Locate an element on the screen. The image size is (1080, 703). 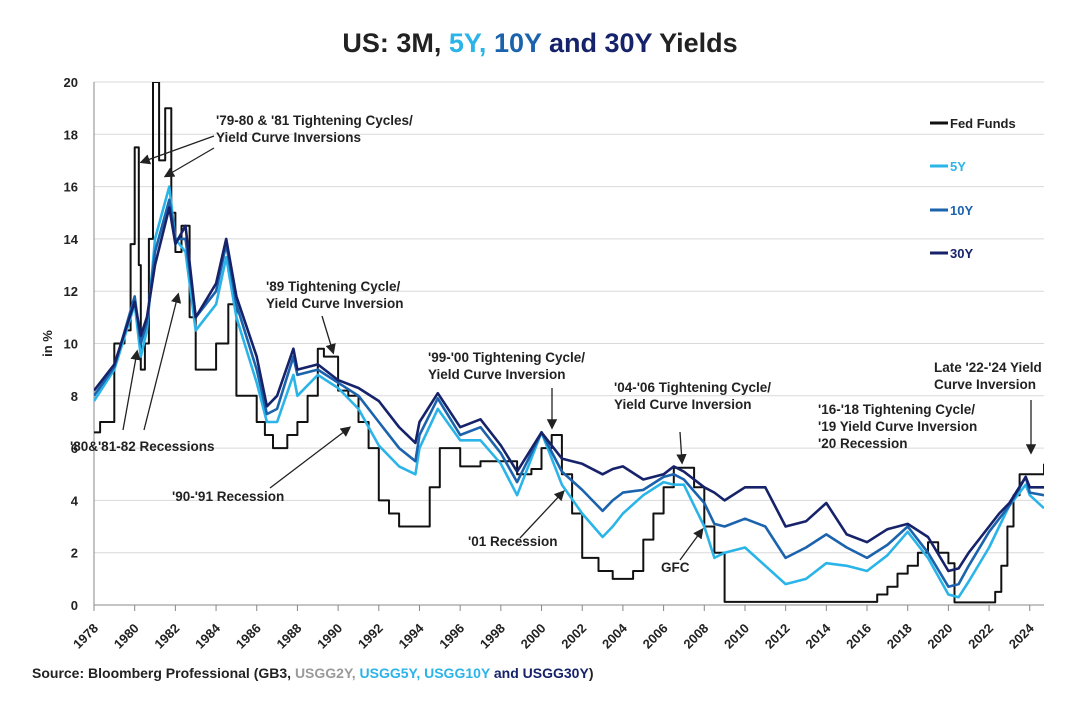
annotation-rec9091: '90-'91 Recession is located at coordinates (228, 496).